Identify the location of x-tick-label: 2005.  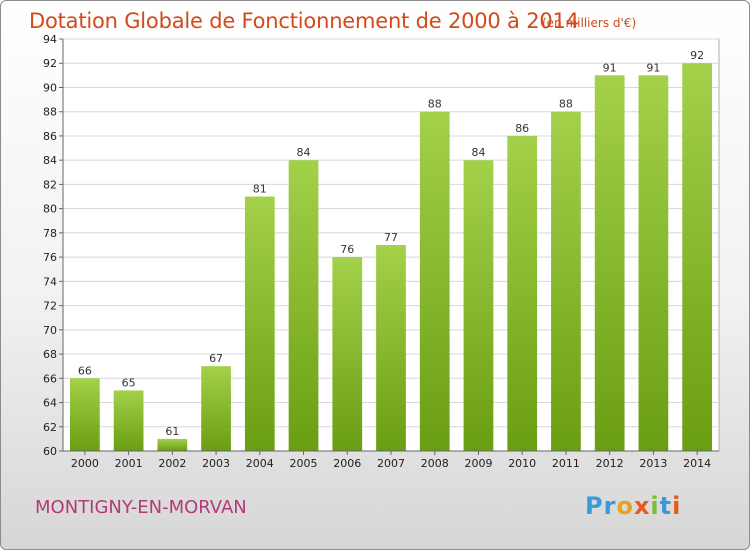
(304, 463).